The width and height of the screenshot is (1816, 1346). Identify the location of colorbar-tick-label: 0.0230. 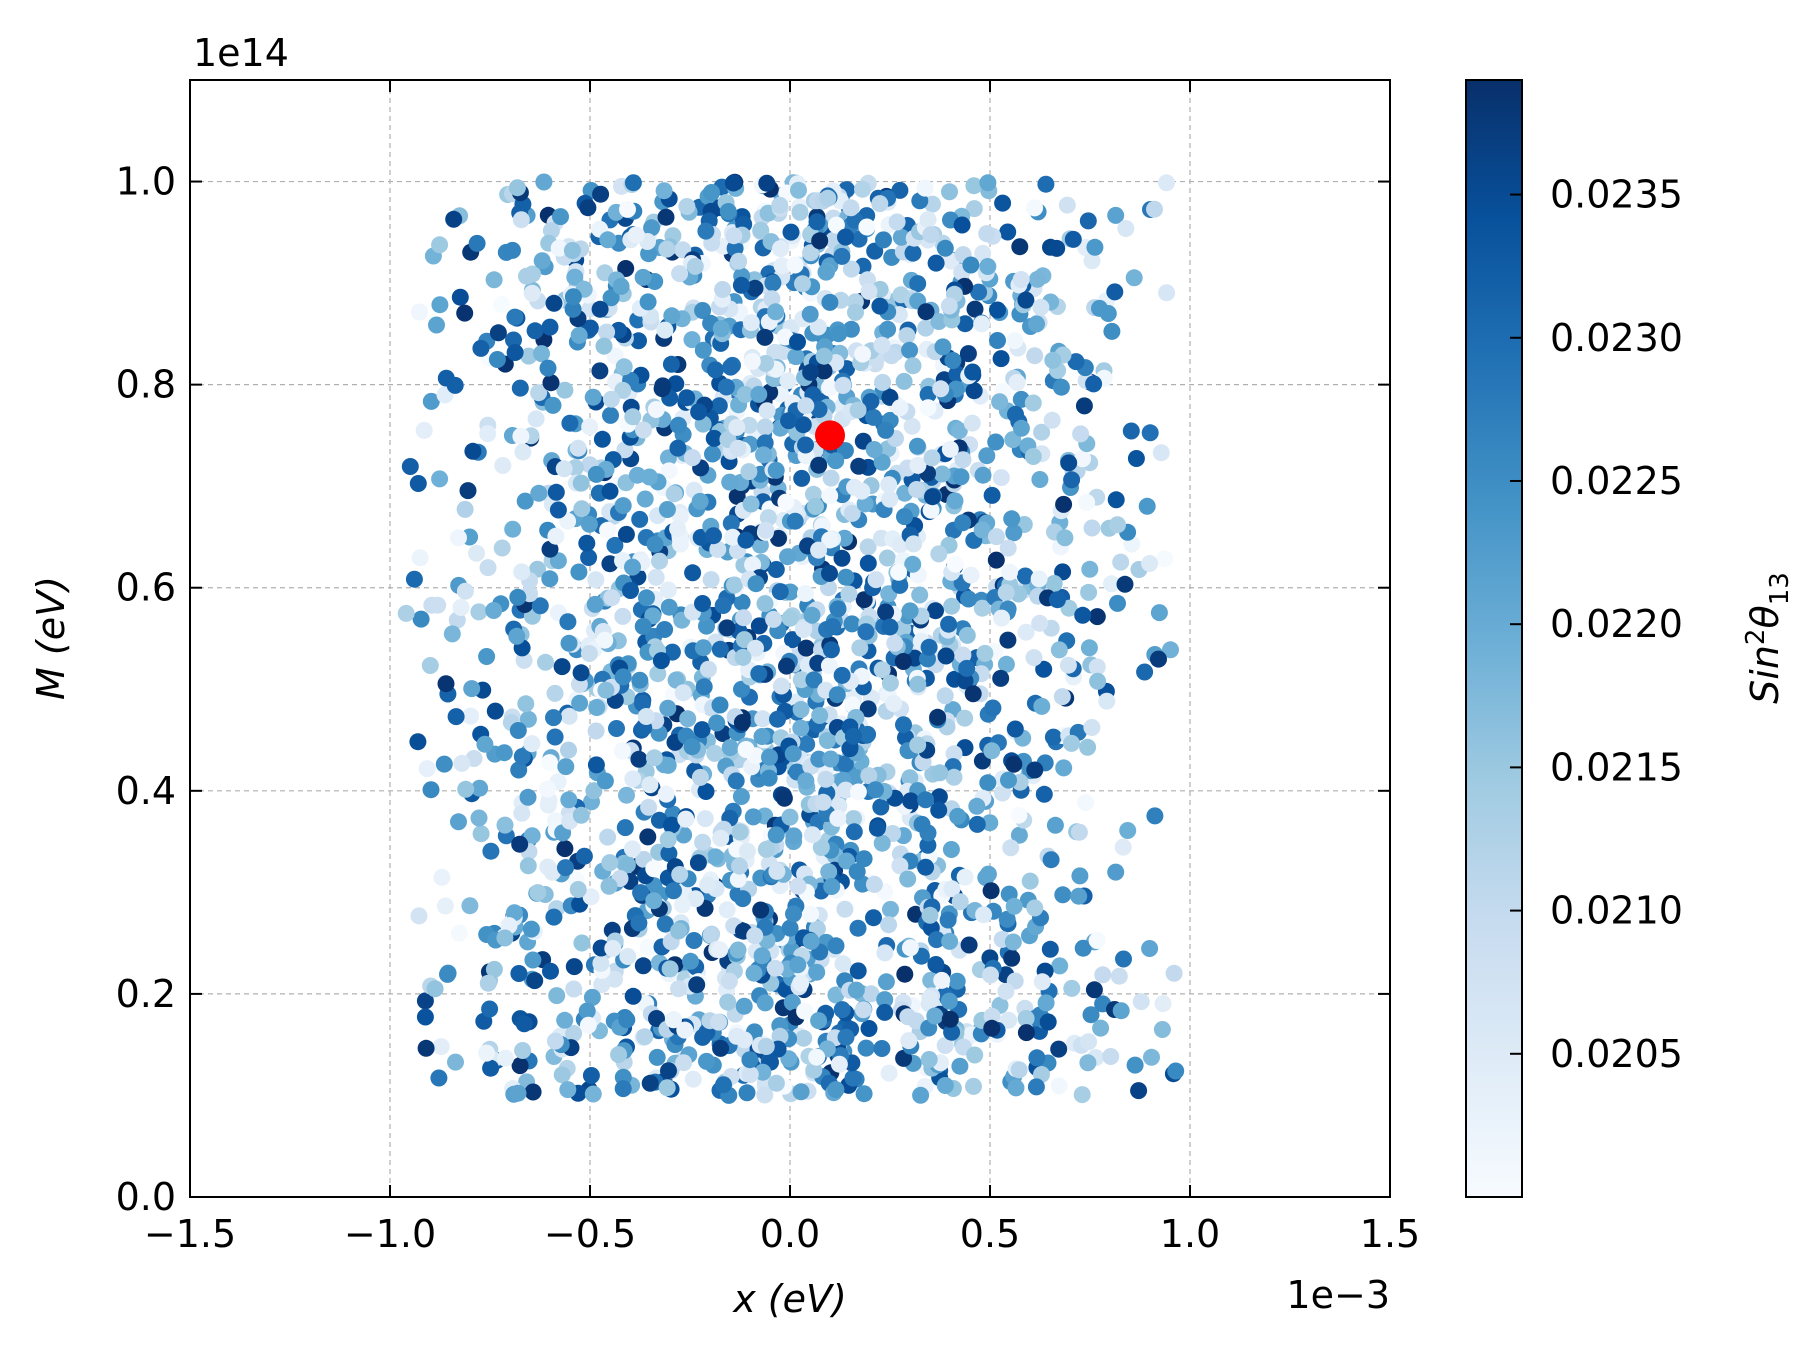
(1616, 338).